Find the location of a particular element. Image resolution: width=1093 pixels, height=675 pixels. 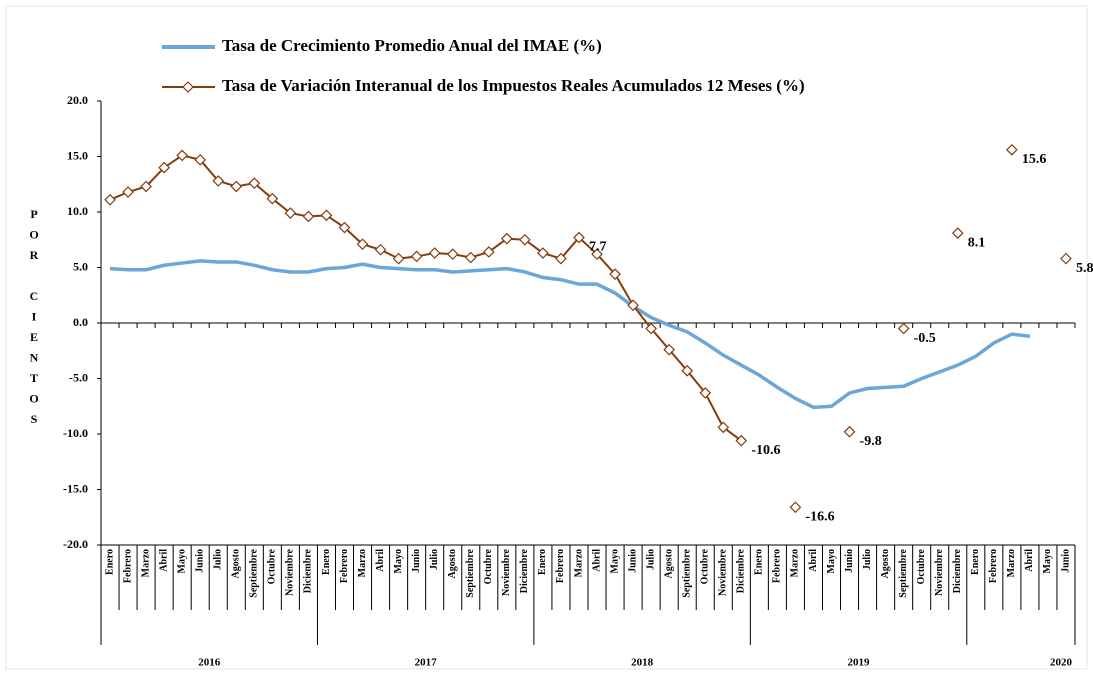

y-tick-label: 10.0 is located at coordinates (77, 211).